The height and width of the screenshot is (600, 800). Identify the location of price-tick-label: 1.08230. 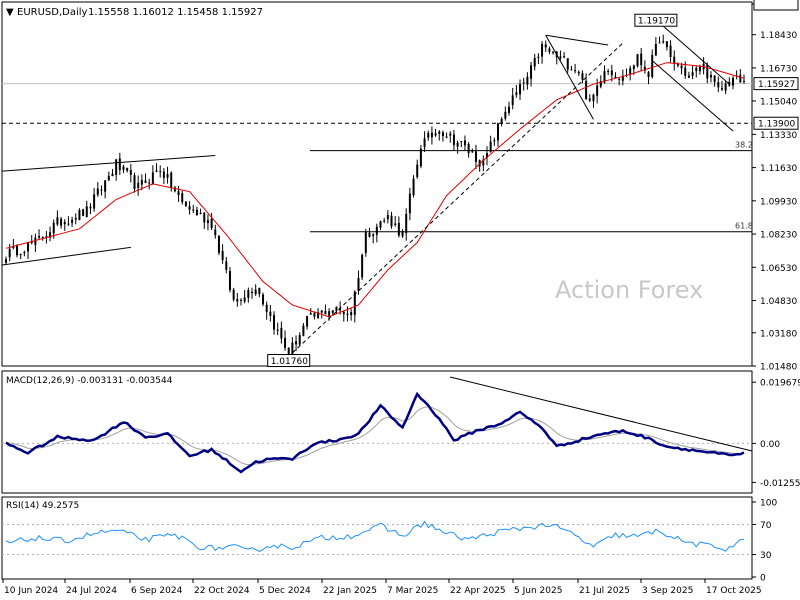
(778, 236).